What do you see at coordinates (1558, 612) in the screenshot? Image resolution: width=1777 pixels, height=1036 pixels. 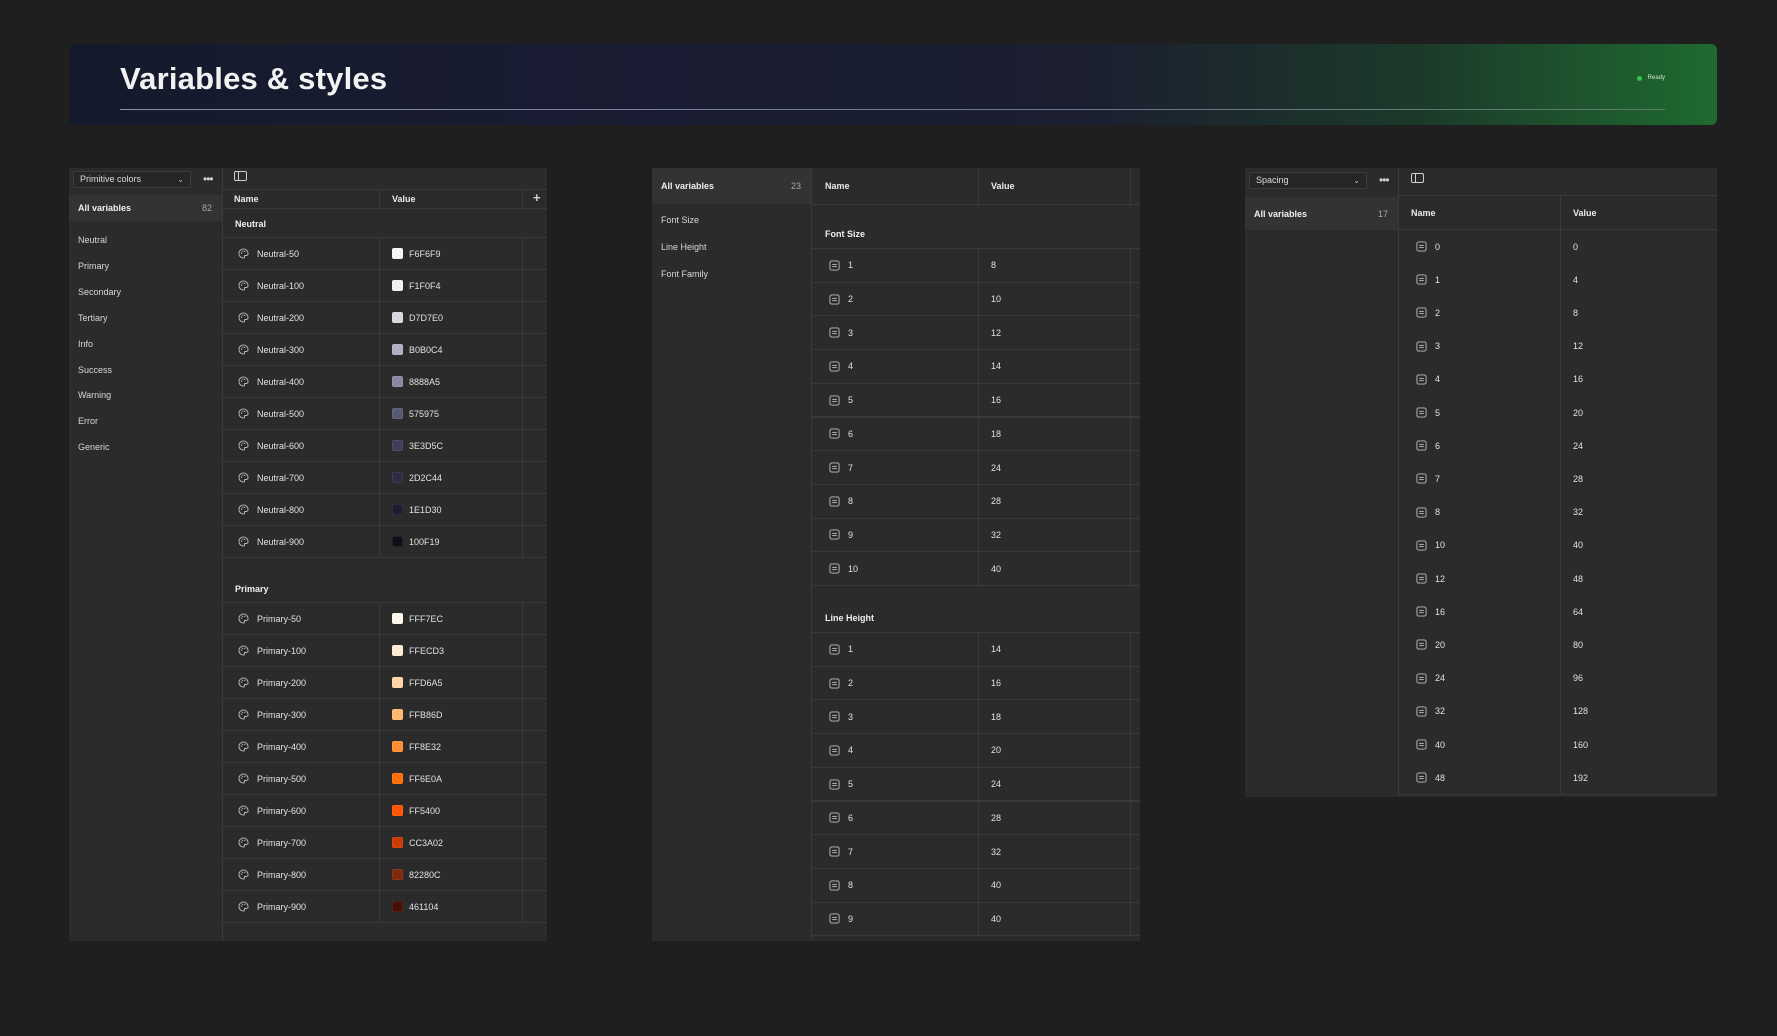 I see `table-row: 16 64` at bounding box center [1558, 612].